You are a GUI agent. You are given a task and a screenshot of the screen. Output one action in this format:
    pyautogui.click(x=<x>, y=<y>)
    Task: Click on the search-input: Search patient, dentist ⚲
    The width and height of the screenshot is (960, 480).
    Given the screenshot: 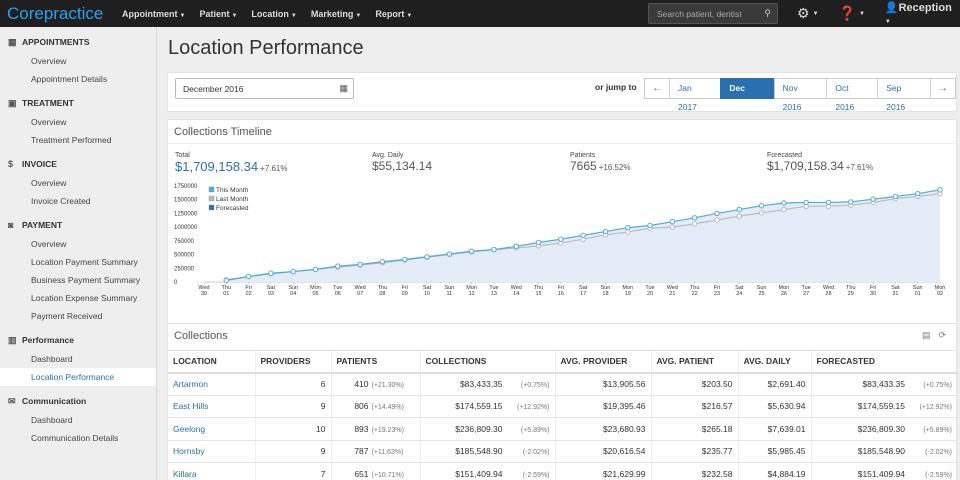 What is the action you would take?
    pyautogui.click(x=713, y=13)
    